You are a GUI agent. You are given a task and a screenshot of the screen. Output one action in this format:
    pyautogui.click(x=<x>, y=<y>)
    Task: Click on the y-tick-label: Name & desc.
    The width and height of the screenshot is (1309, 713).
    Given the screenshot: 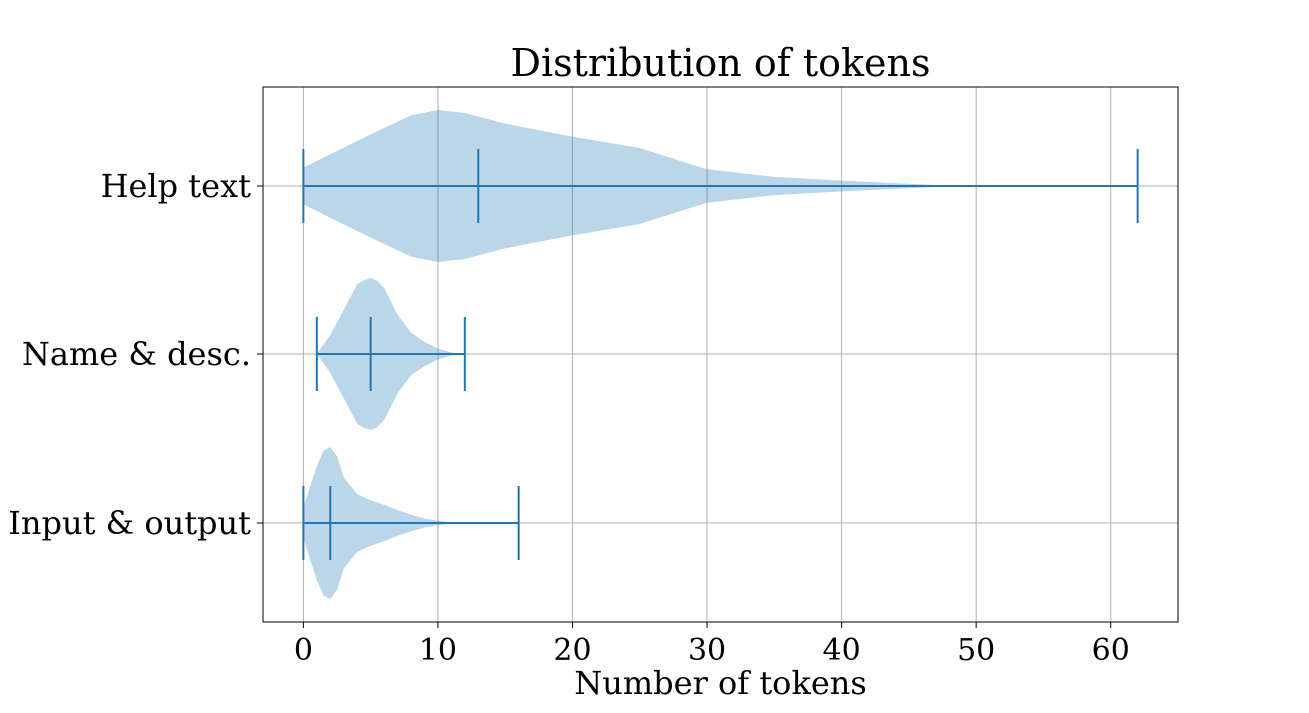 What is the action you would take?
    pyautogui.click(x=136, y=354)
    